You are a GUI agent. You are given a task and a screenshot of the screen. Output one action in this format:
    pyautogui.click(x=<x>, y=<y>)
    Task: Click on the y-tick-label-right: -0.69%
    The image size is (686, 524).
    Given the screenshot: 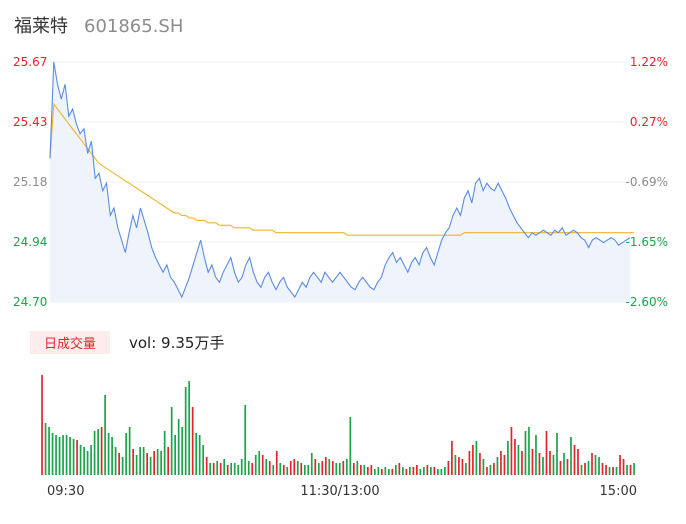 What is the action you would take?
    pyautogui.click(x=647, y=182)
    